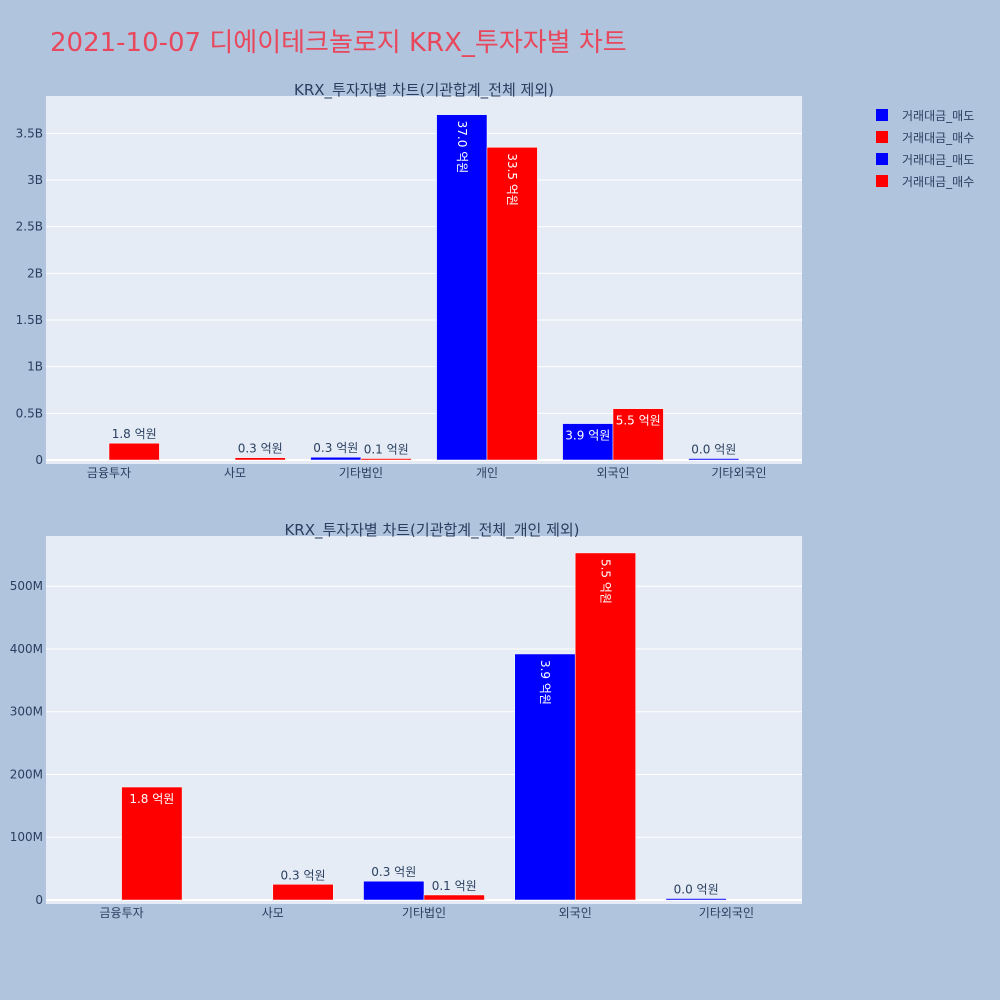 The width and height of the screenshot is (1000, 1000). I want to click on y-axis: 0 0.5B 1B 1.5B 2B 2.5B 3B 3.5B, so click(29, 296).